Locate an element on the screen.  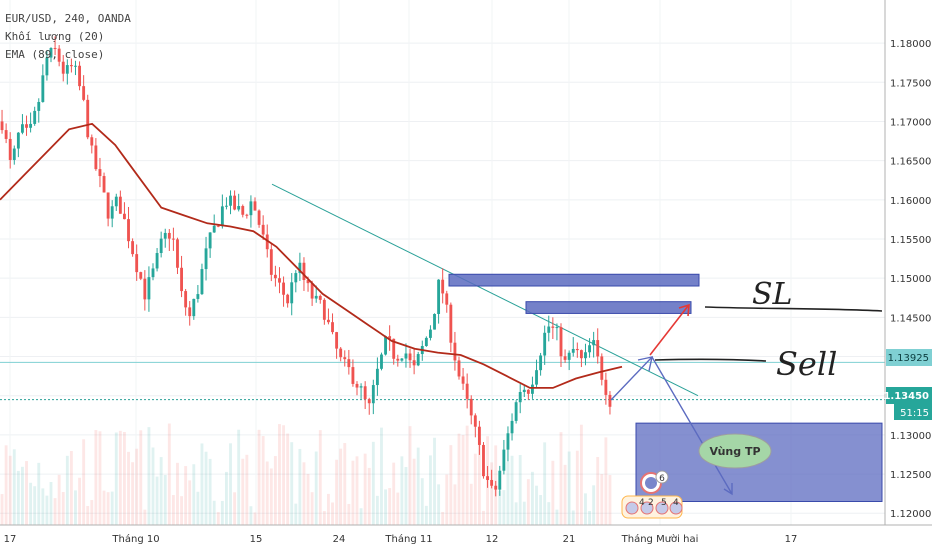
price-tick-label: 1.12500 is located at coordinates (910, 475).